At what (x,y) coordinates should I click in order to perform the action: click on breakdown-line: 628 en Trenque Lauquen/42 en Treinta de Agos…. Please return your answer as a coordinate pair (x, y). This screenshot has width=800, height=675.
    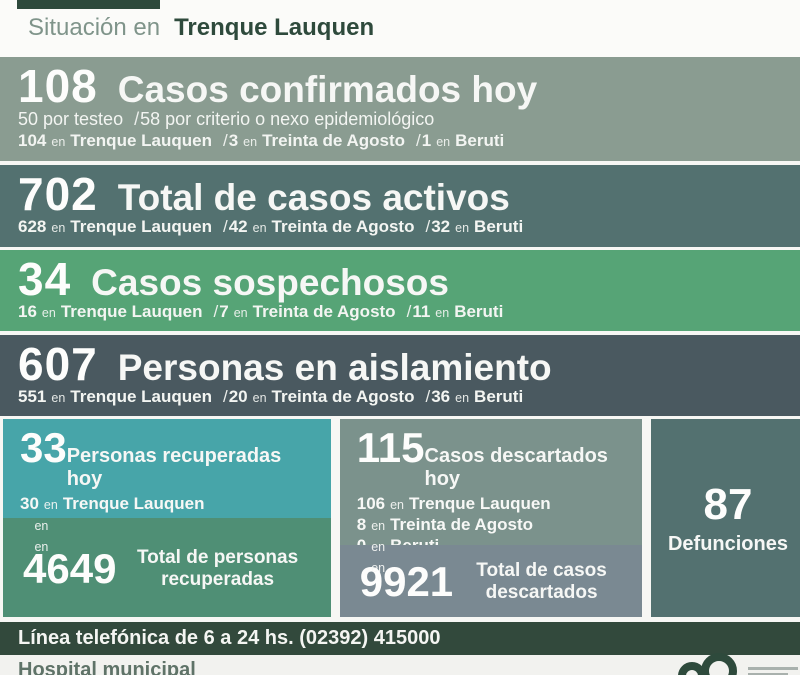
    Looking at the image, I should click on (271, 226).